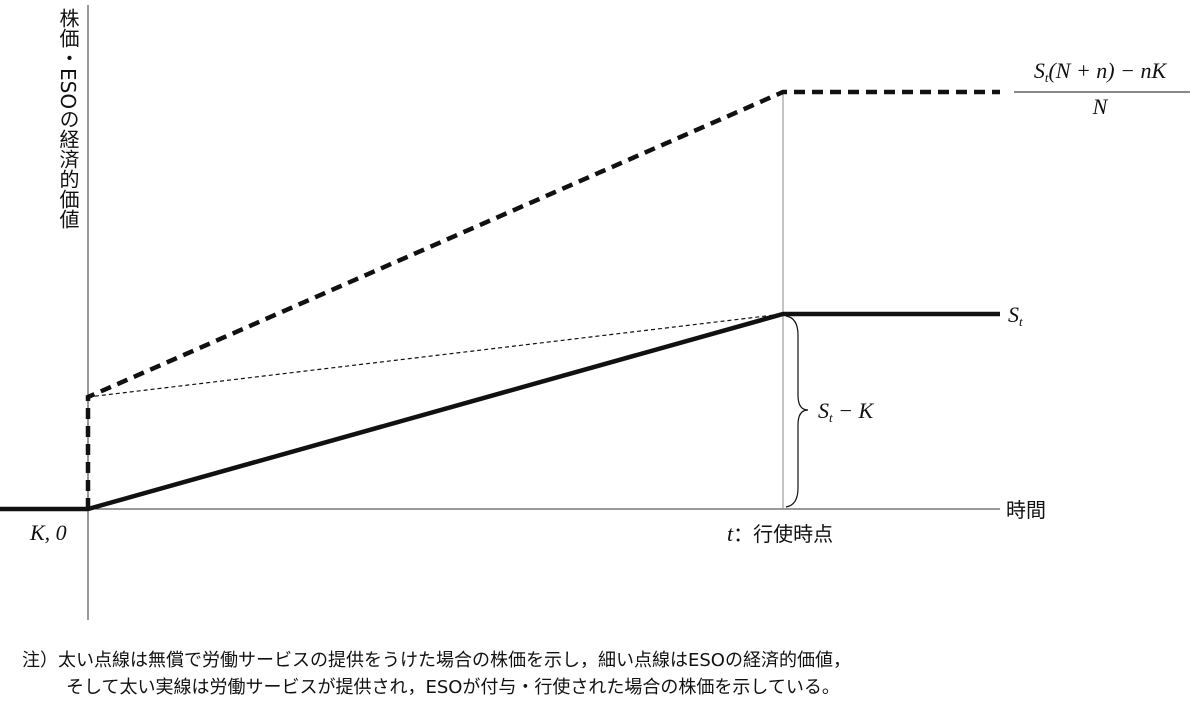  What do you see at coordinates (730, 533) in the screenshot?
I see `exercise-symbol: t` at bounding box center [730, 533].